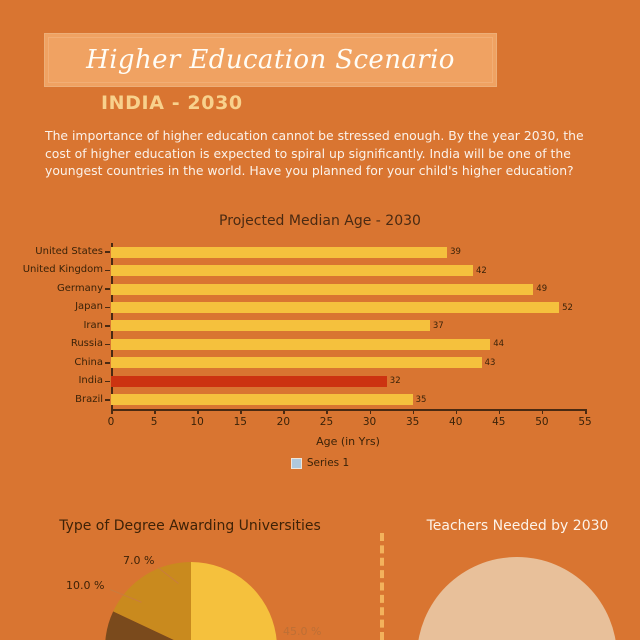 The width and height of the screenshot is (640, 640). What do you see at coordinates (348, 441) in the screenshot?
I see `x-axis-title: Age (in Yrs)` at bounding box center [348, 441].